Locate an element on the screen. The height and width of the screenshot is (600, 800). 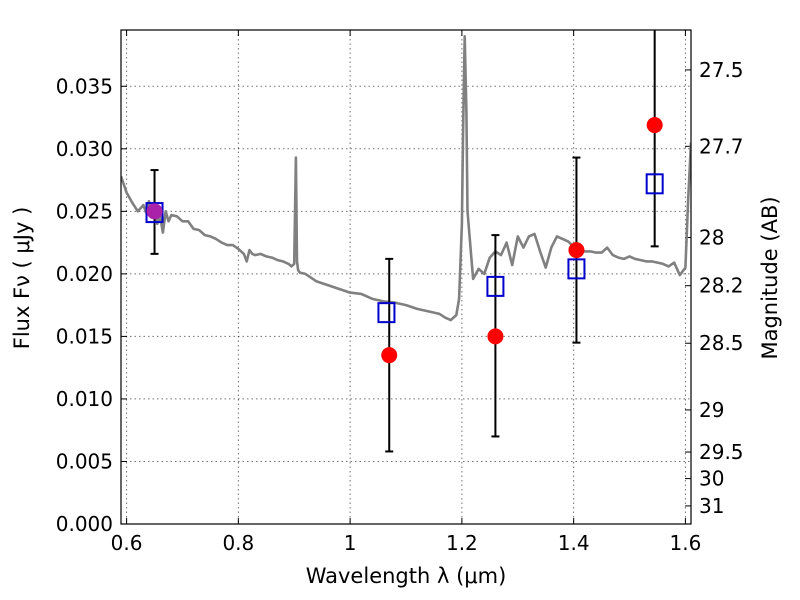
magnitude-tick-label: 27.5 is located at coordinates (721, 70).